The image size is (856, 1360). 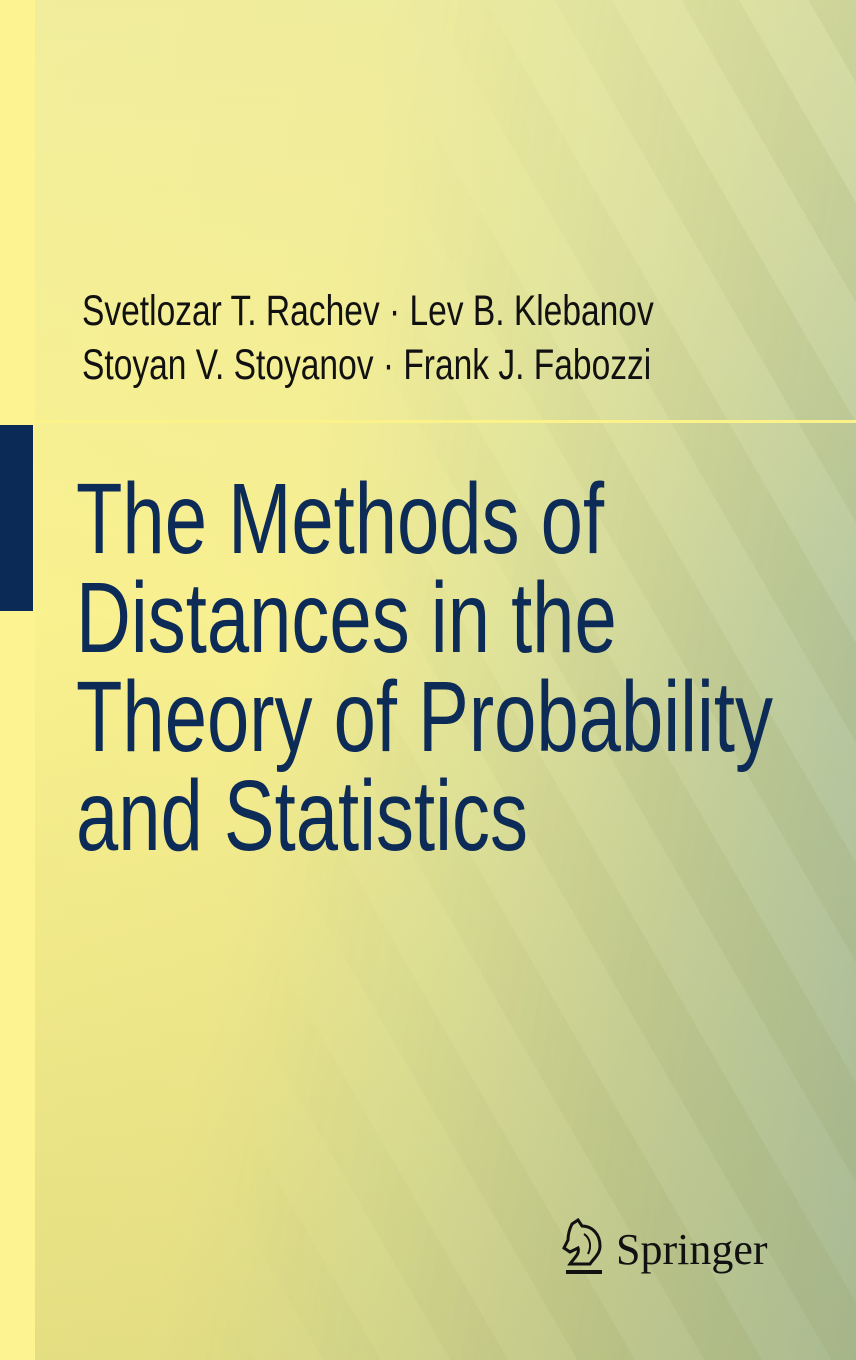 I want to click on title-line-2: Distances in the, so click(x=346, y=618).